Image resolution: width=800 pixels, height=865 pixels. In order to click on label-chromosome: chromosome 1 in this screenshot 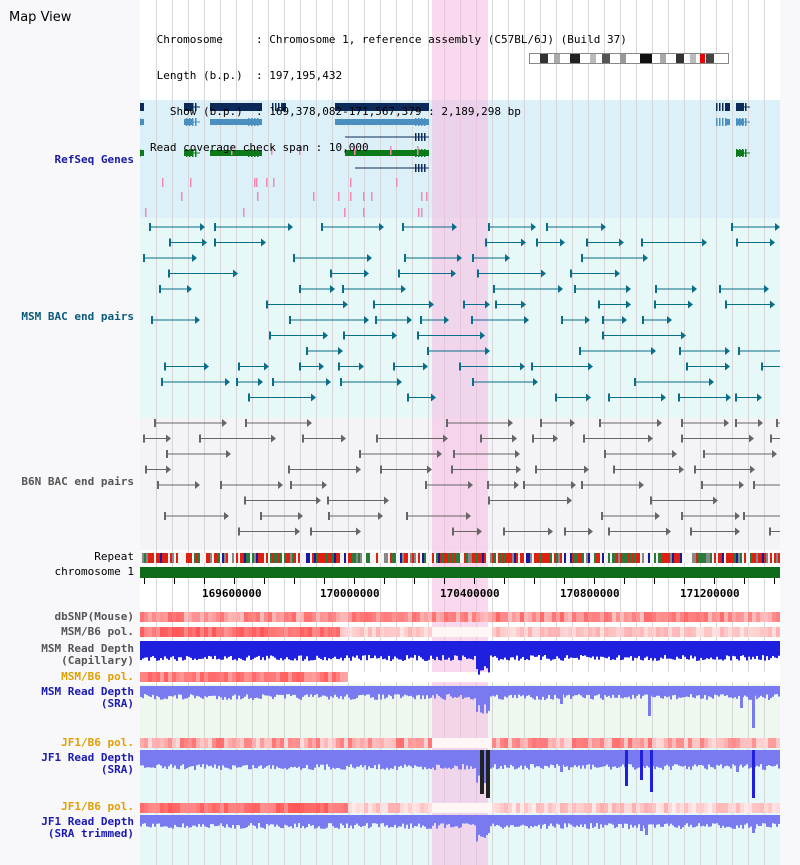, I will do `click(94, 571)`.